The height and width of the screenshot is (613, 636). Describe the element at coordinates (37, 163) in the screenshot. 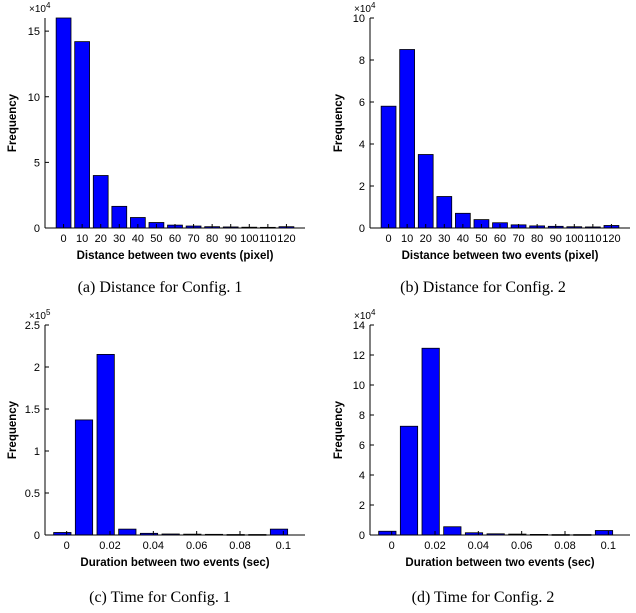

I see `y-tick-label: 5` at that location.